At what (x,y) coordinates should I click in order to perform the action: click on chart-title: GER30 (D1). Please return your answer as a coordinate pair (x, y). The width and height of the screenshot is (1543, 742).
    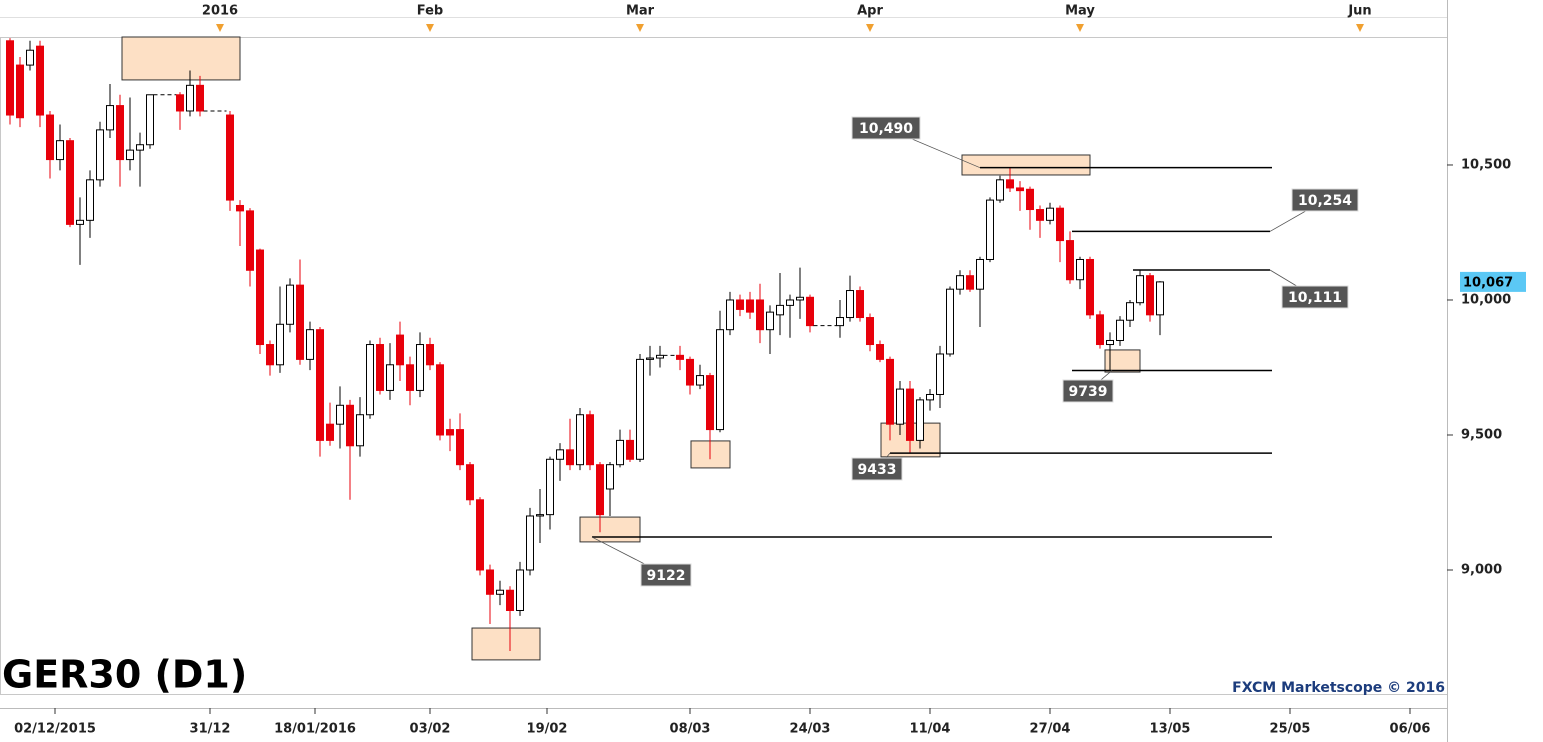
    Looking at the image, I should click on (124, 675).